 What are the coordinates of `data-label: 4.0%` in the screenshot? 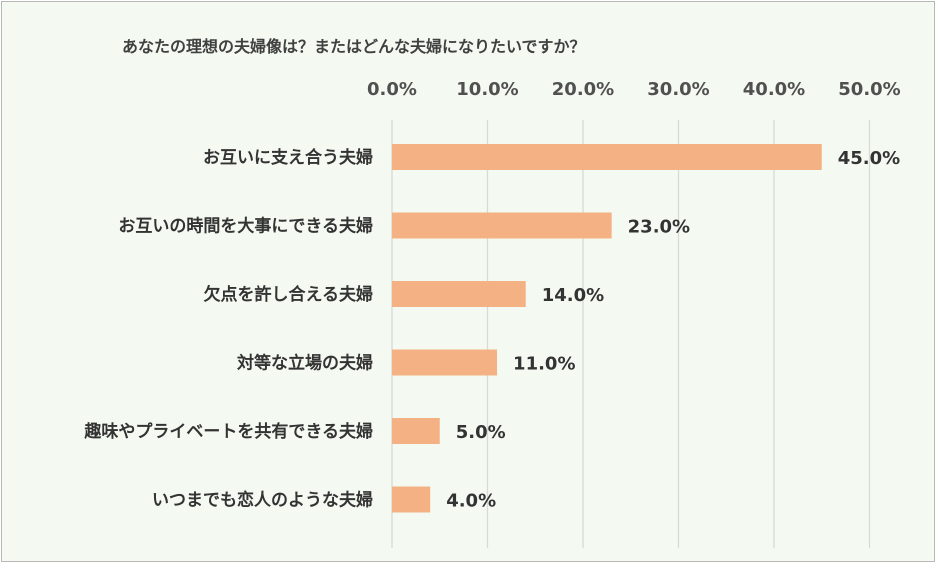 It's located at (471, 501).